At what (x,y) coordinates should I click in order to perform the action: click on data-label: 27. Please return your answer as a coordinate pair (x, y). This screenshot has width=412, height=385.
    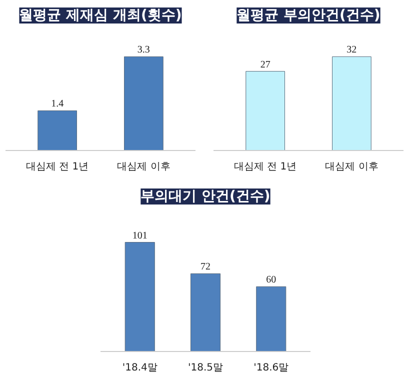
    Looking at the image, I should click on (265, 64).